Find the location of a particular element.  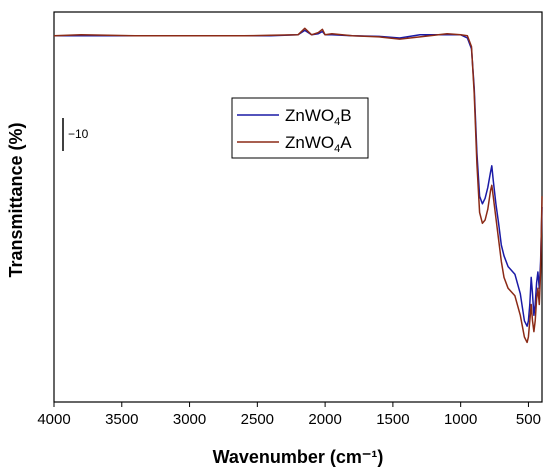

legend-label-zno4a-sub: 4 is located at coordinates (337, 149).